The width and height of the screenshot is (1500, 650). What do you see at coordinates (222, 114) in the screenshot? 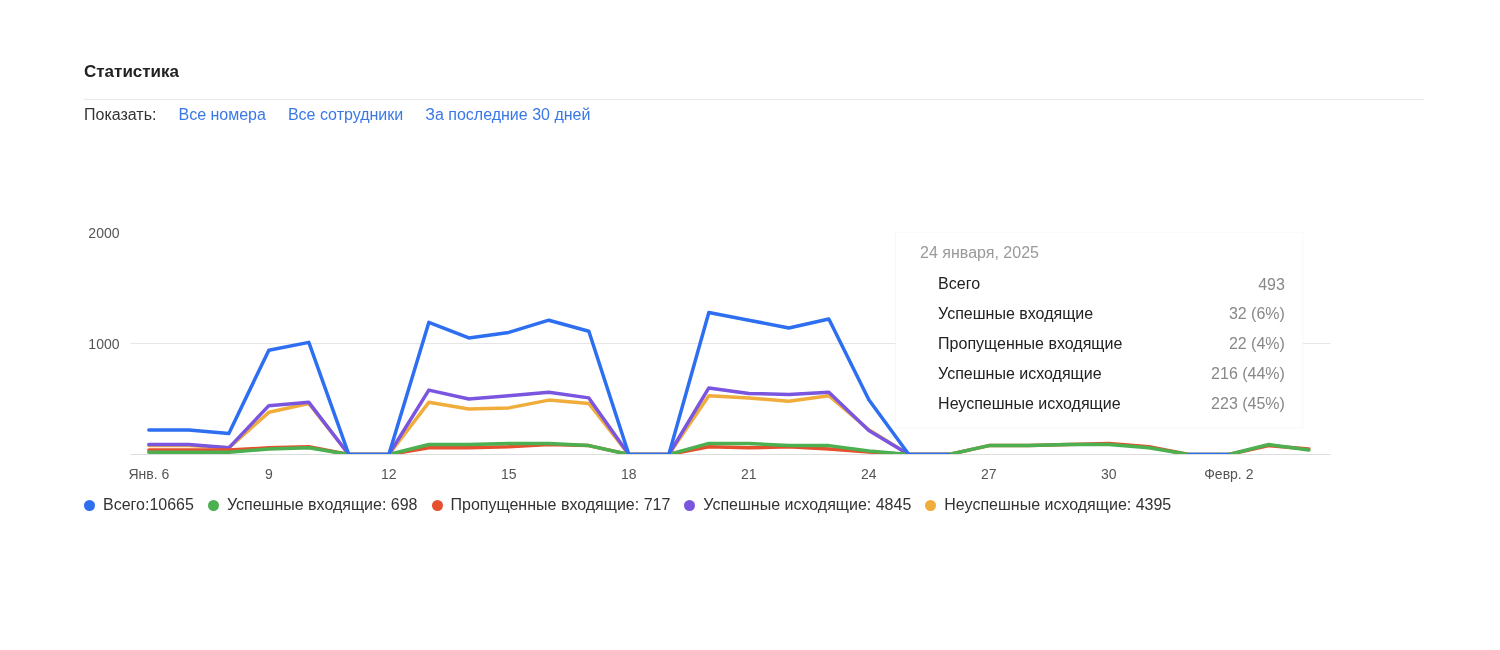
I see `text: Все номера` at bounding box center [222, 114].